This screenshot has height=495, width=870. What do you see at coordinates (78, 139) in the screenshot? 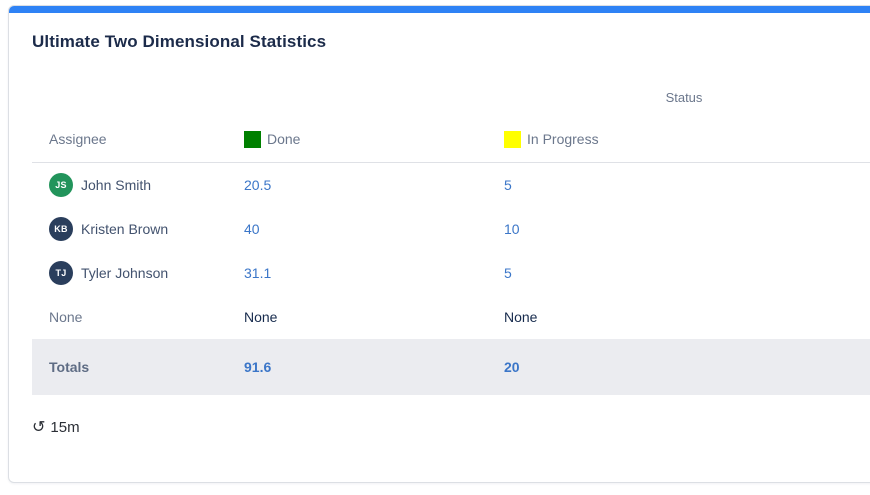
I see `assignee-column-header: Assignee` at bounding box center [78, 139].